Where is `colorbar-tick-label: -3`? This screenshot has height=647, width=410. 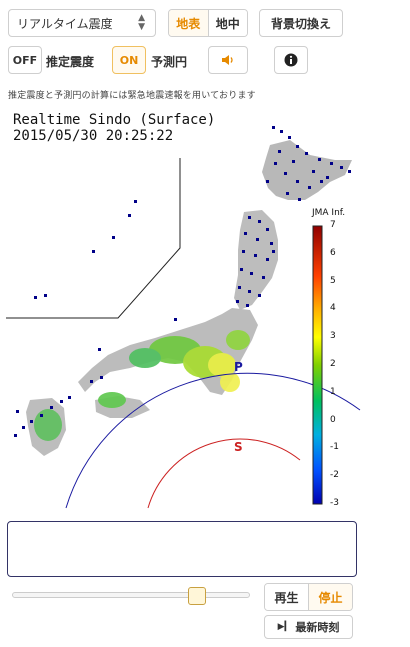 colorbar-tick-label: -3 is located at coordinates (334, 503).